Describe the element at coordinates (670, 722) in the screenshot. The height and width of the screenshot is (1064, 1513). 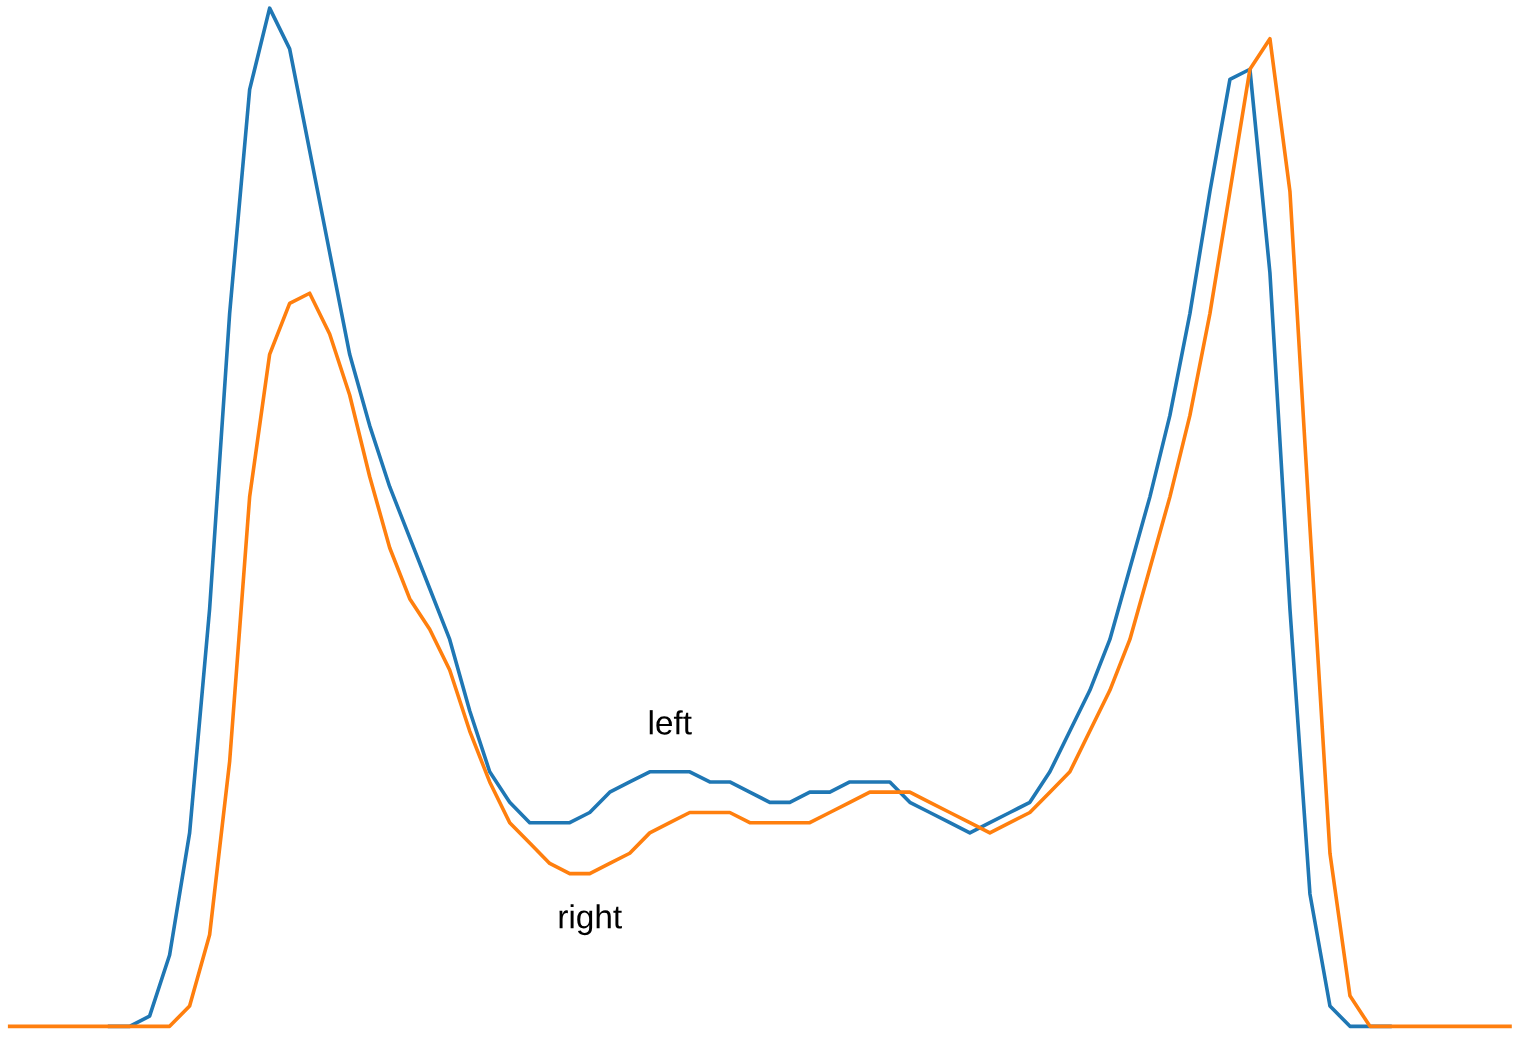
I see `series-label: left` at that location.